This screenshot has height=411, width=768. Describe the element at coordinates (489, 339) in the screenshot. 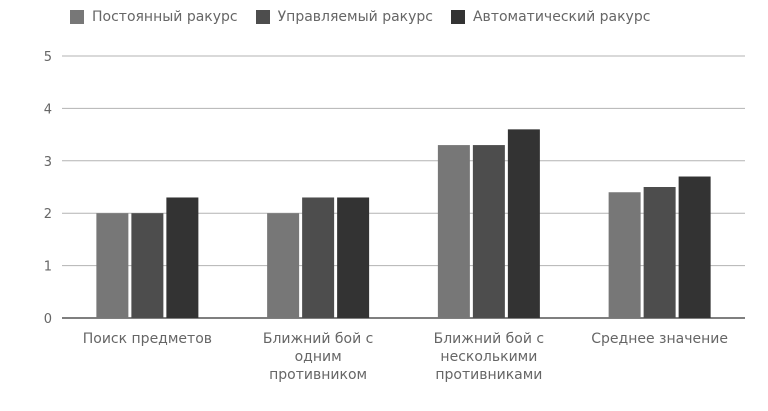

I see `x-category-label-2-line-0: Ближний бой с` at that location.